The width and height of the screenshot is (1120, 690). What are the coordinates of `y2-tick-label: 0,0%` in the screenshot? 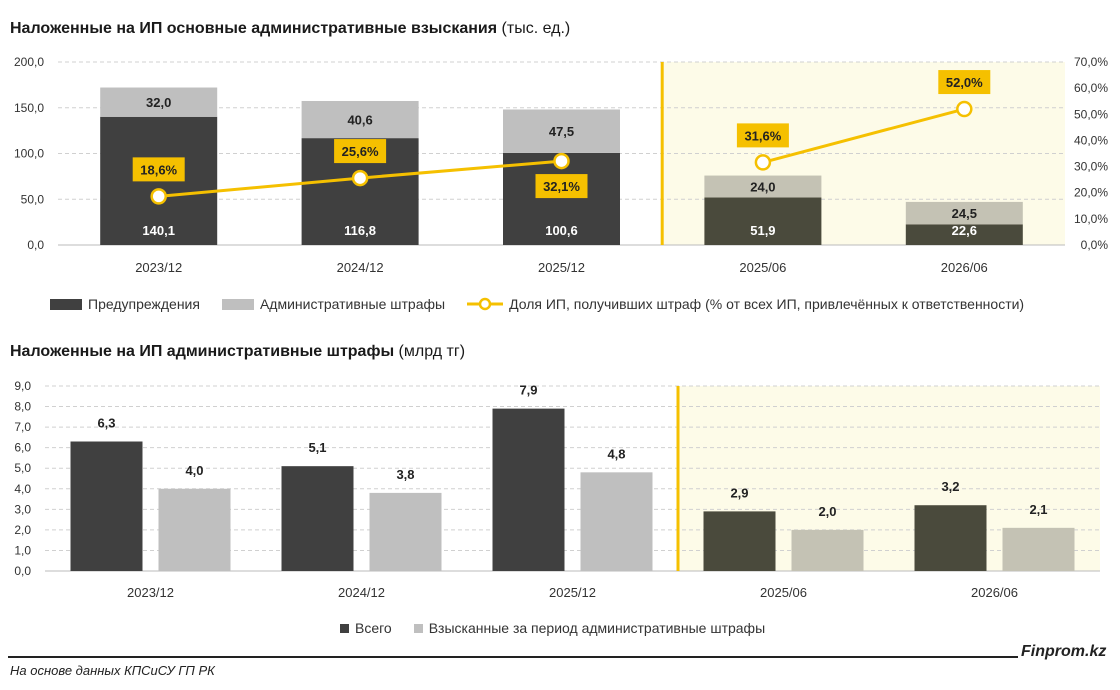 It's located at (1095, 245).